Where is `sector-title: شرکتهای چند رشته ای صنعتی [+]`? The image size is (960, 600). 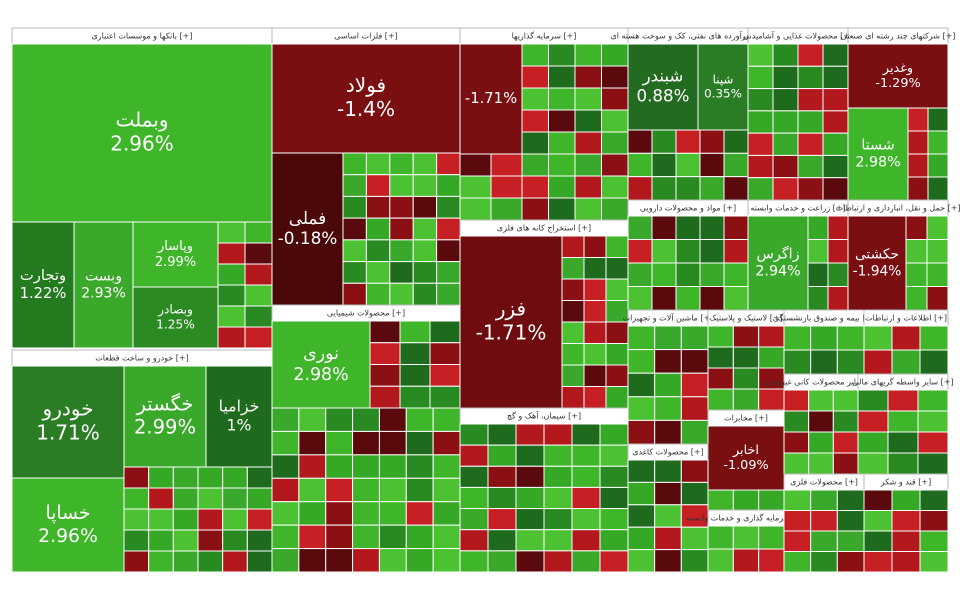 sector-title: شرکتهای چند رشته ای صنعتی [+] is located at coordinates (898, 36).